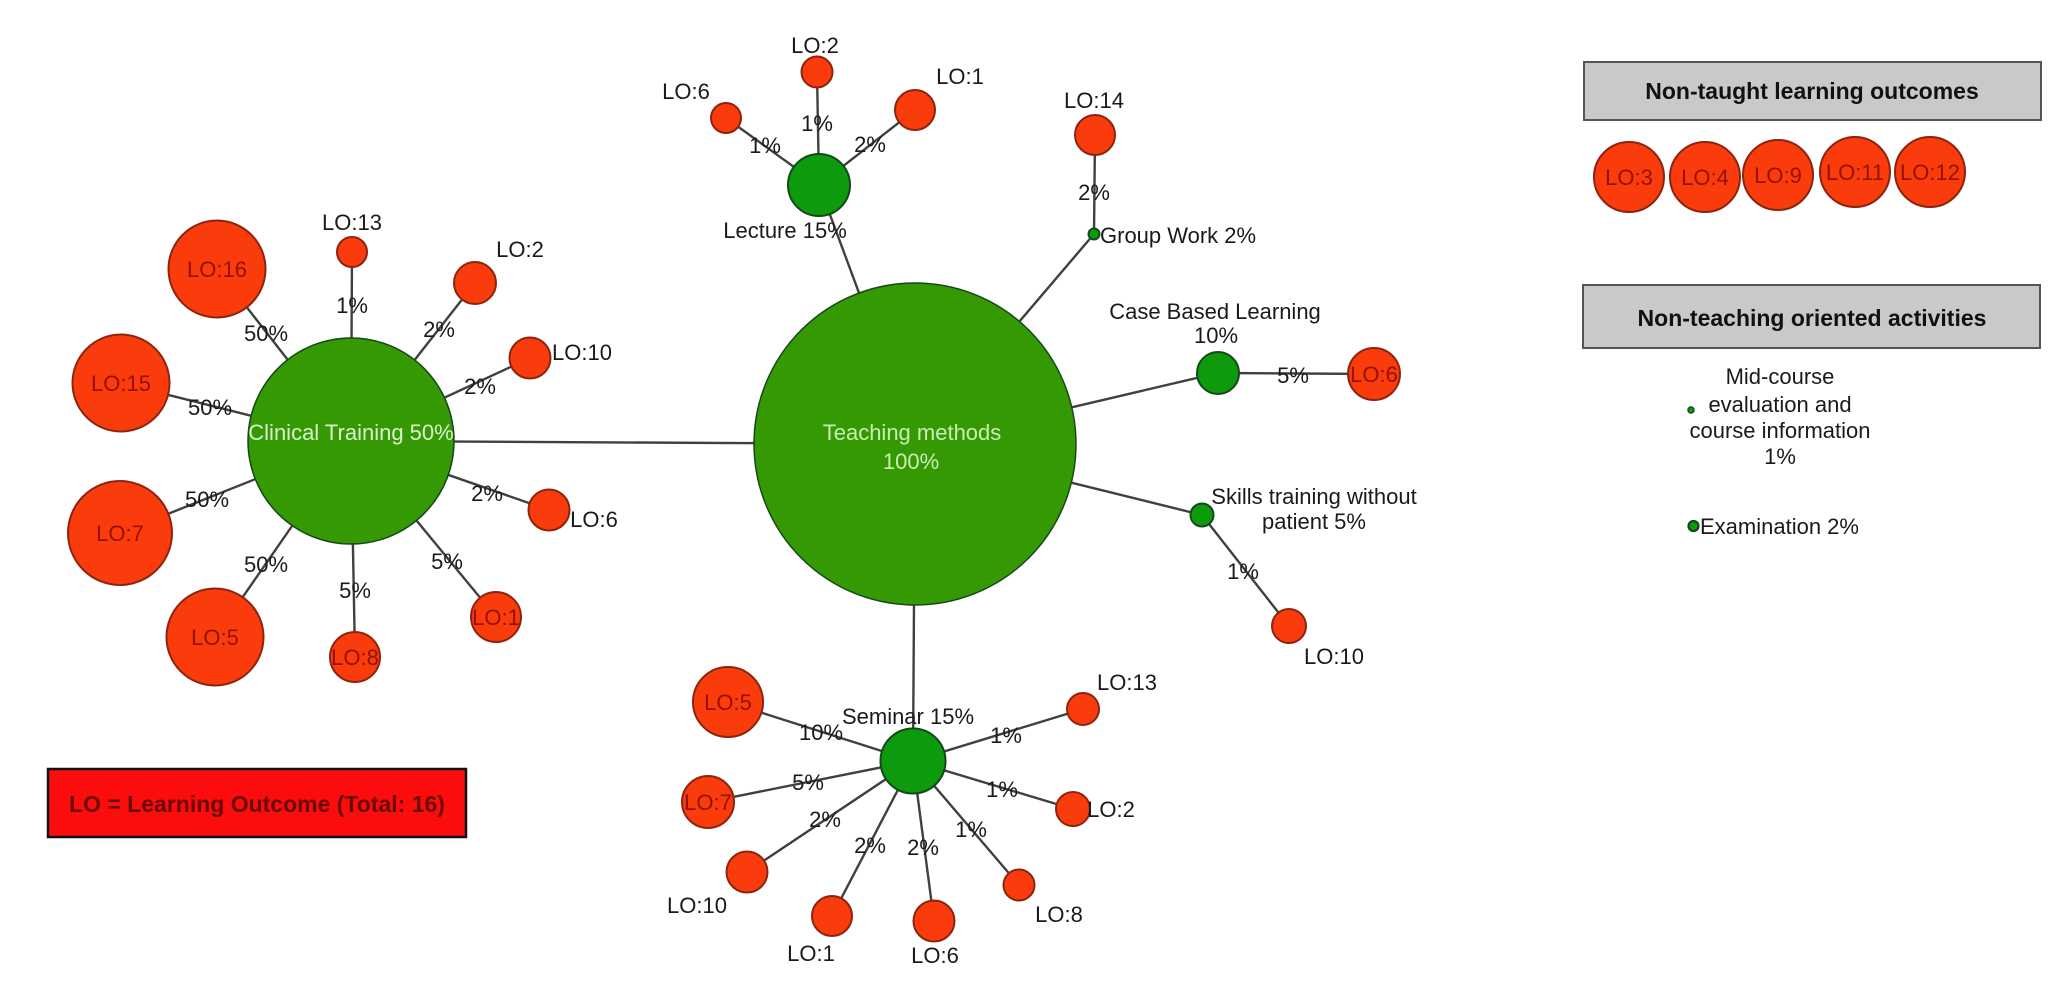  Describe the element at coordinates (1930, 172) in the screenshot. I see `svg-text: LO:12` at that location.